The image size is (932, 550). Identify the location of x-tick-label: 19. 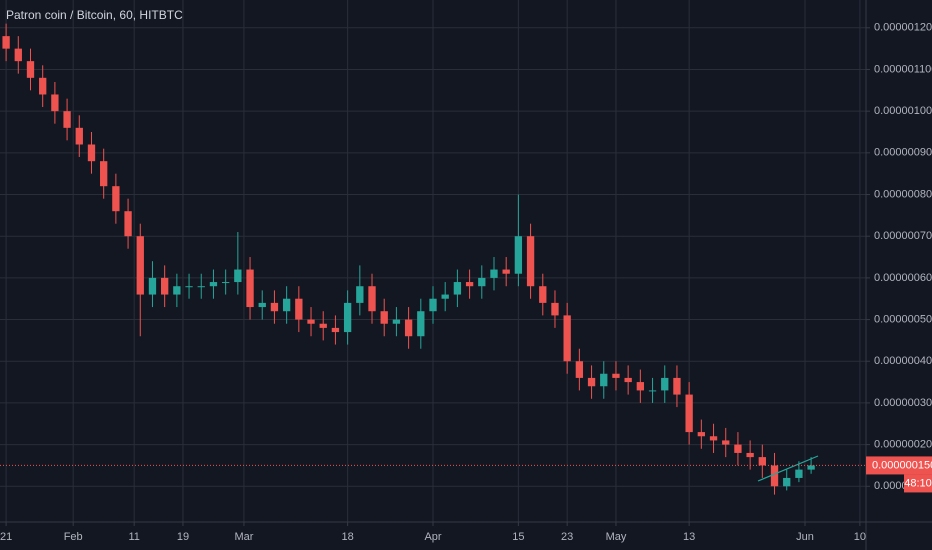
(183, 537).